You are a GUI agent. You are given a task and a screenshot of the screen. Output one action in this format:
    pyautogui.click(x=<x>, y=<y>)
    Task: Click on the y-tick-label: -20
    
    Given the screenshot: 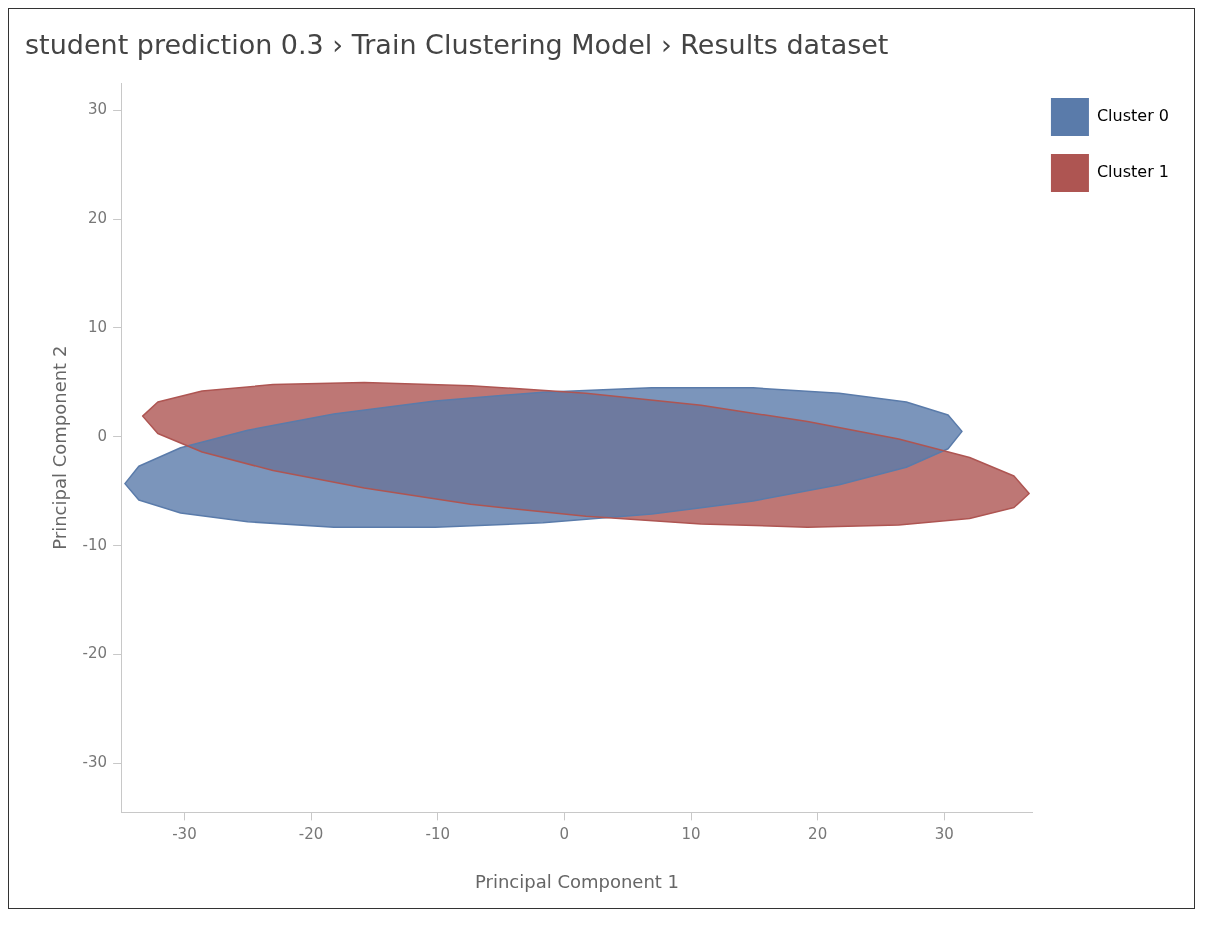 What is the action you would take?
    pyautogui.click(x=95, y=653)
    